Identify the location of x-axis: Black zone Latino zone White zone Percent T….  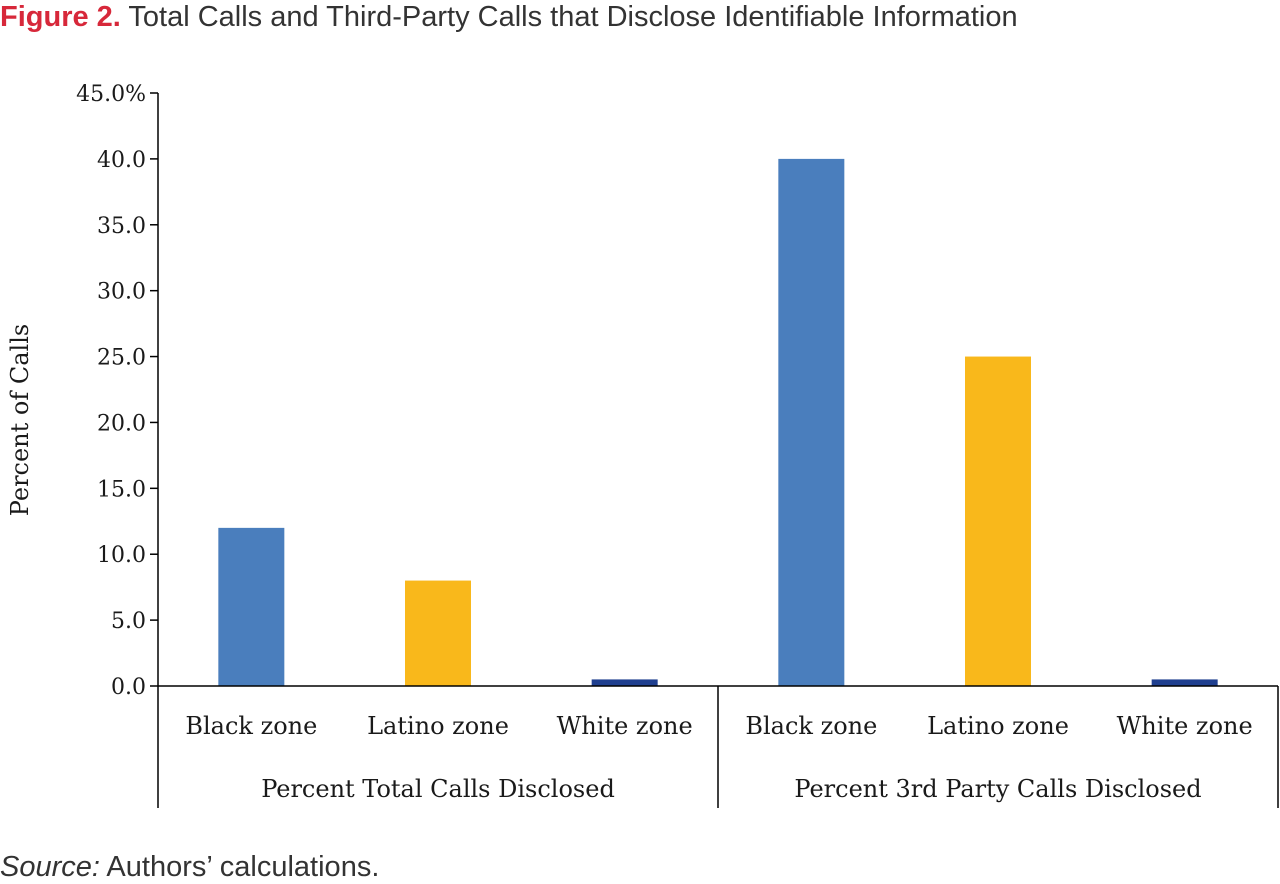
(718, 746).